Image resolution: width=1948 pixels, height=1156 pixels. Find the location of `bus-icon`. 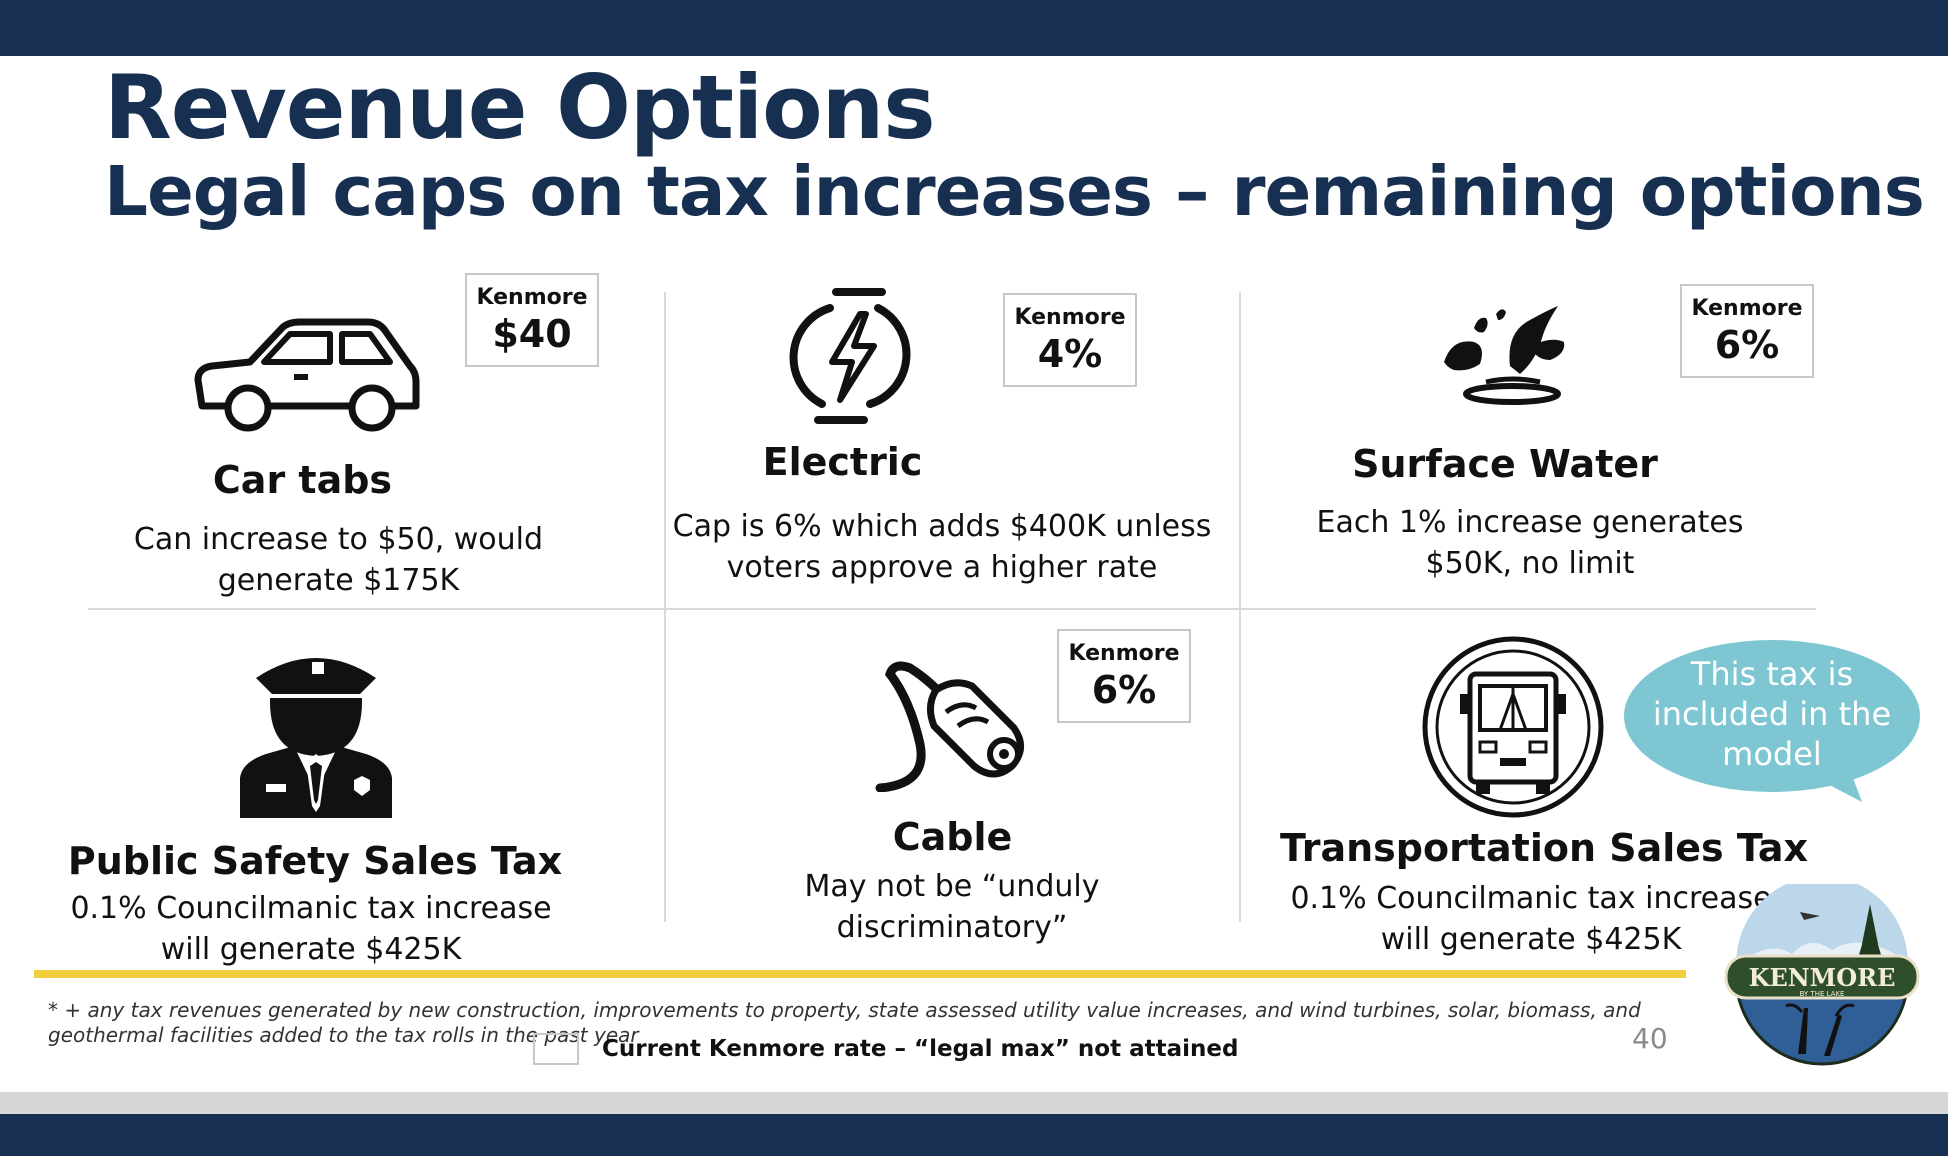

bus-icon is located at coordinates (1513, 727).